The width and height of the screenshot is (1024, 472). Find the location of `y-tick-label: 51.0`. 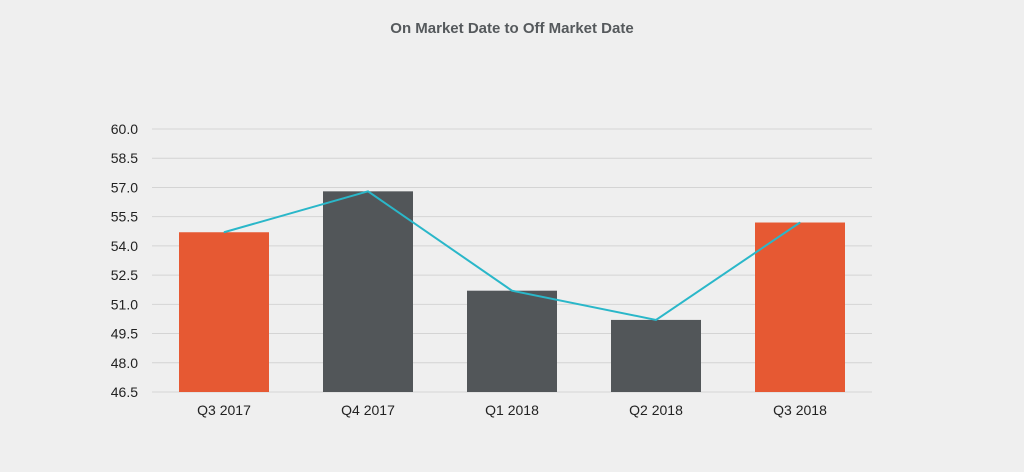

y-tick-label: 51.0 is located at coordinates (124, 304).